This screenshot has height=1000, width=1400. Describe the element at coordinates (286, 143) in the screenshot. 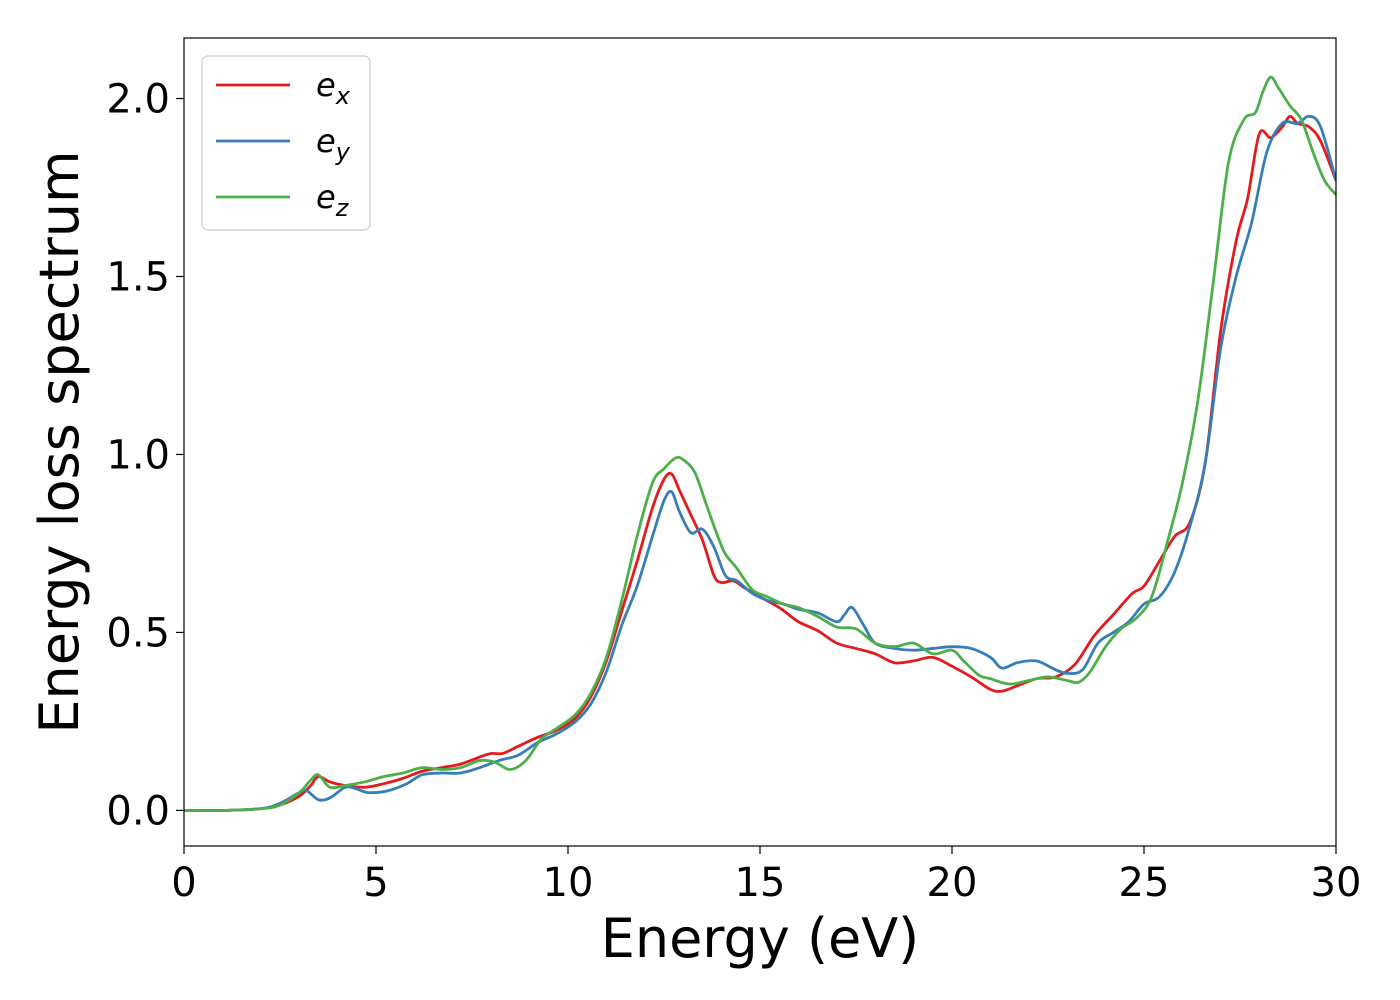

I see `legend-box` at that location.